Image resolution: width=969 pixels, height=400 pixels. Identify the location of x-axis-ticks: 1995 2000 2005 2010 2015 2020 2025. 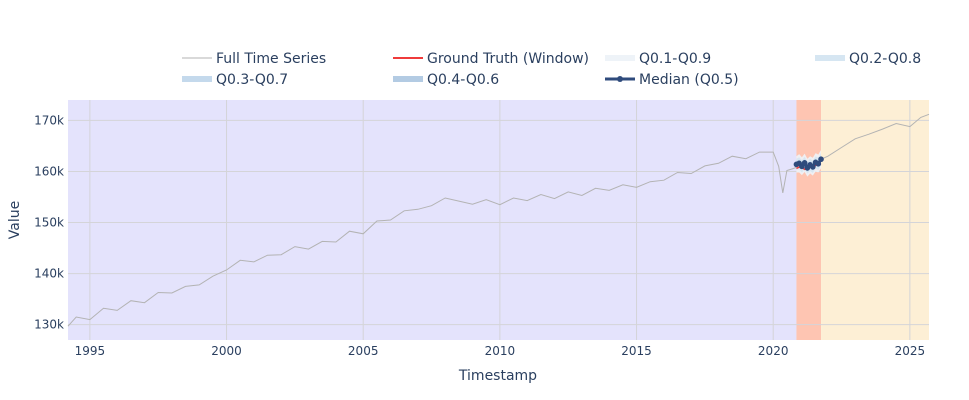
(500, 351).